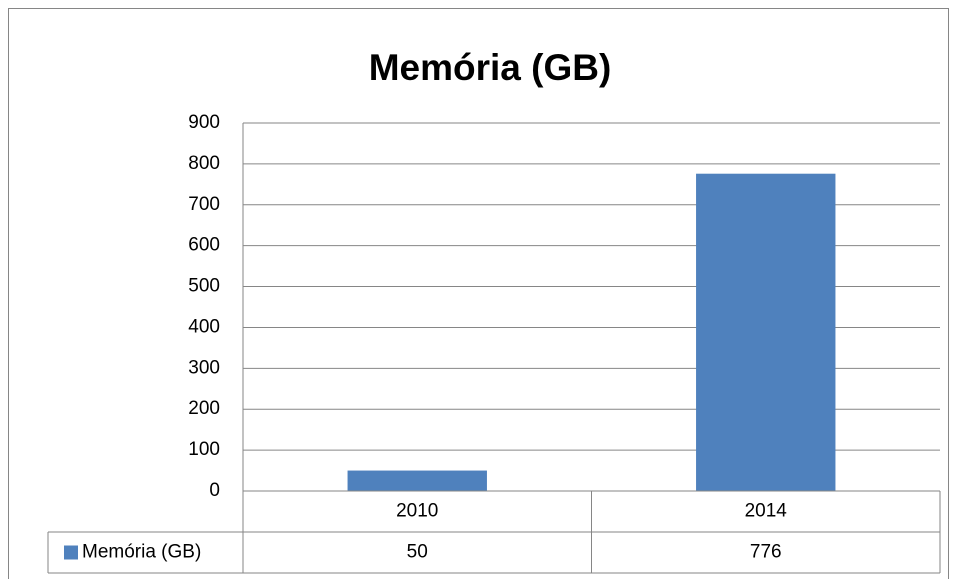  What do you see at coordinates (214, 490) in the screenshot?
I see `y-tick-label: 0` at bounding box center [214, 490].